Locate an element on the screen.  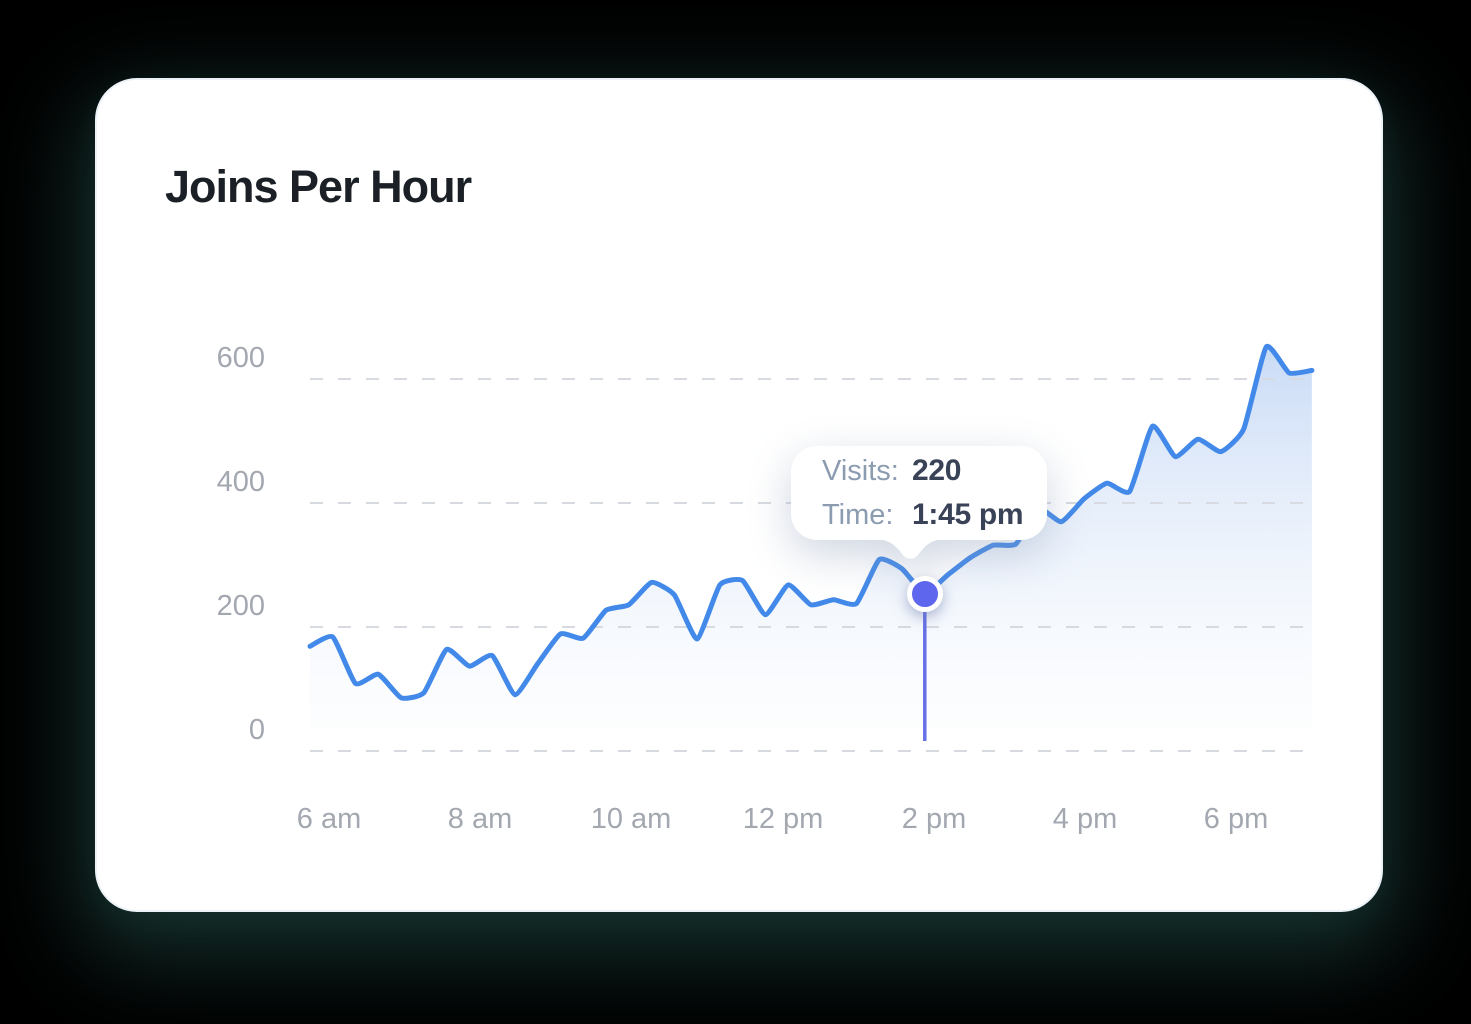
tooltip-time-label: Time: is located at coordinates (858, 515).